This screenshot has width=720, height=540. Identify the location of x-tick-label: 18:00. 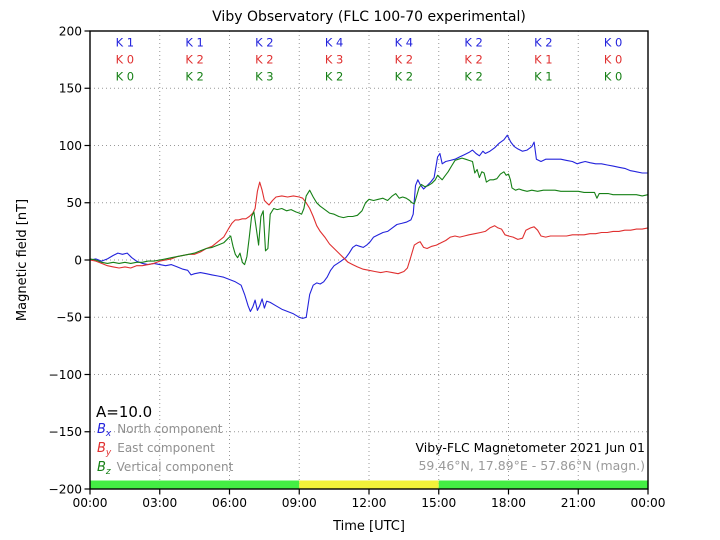
(508, 503).